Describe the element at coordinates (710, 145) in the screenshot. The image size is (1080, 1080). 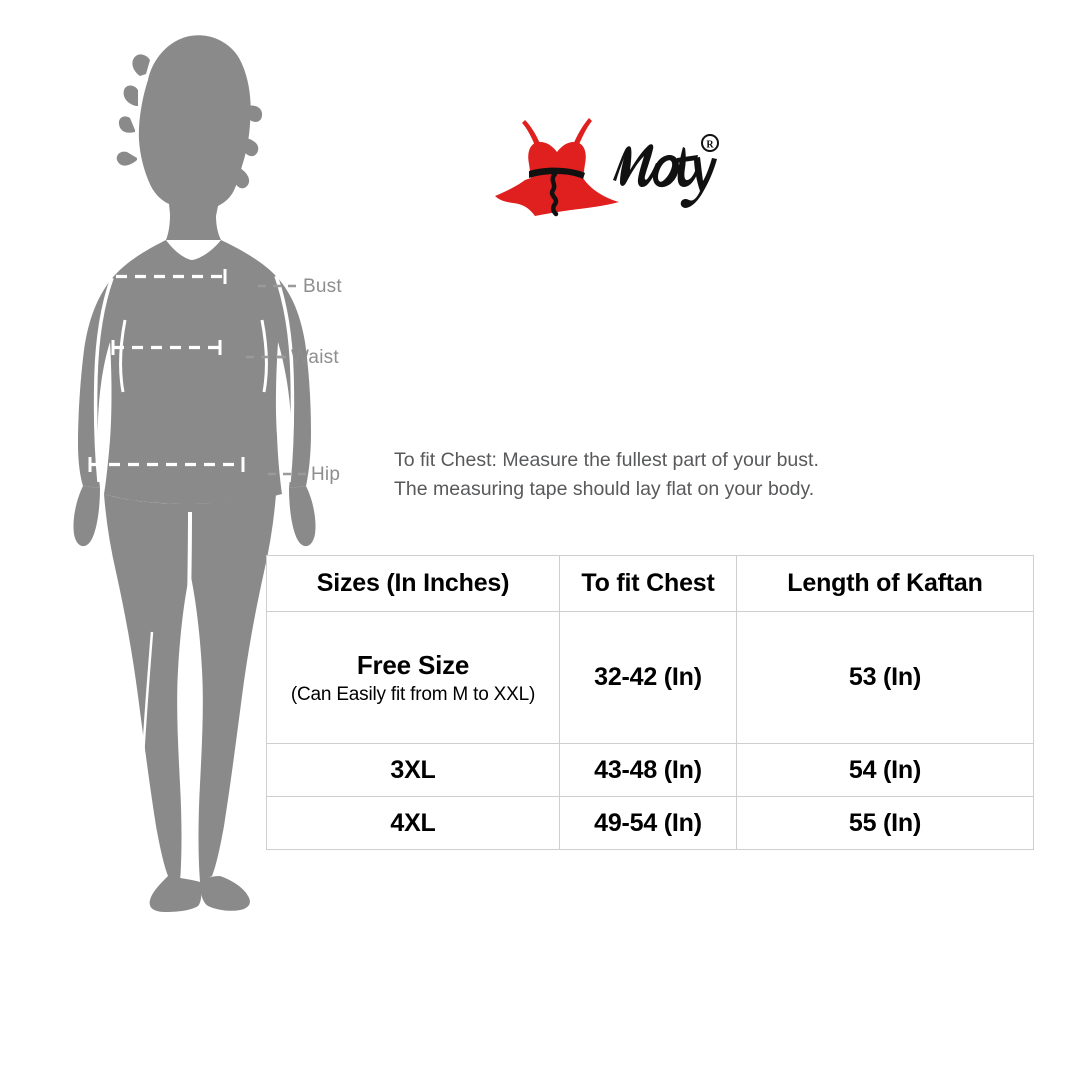
I see `svg-text: R` at that location.